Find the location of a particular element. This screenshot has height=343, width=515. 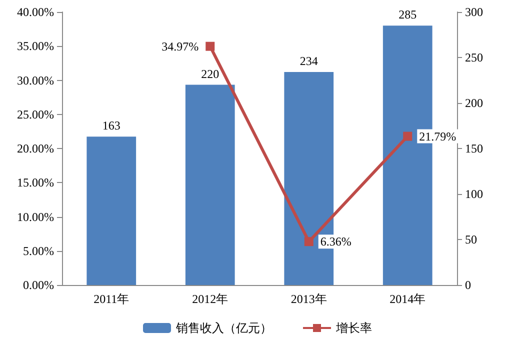

x-tick-label: 2014年 is located at coordinates (408, 299).